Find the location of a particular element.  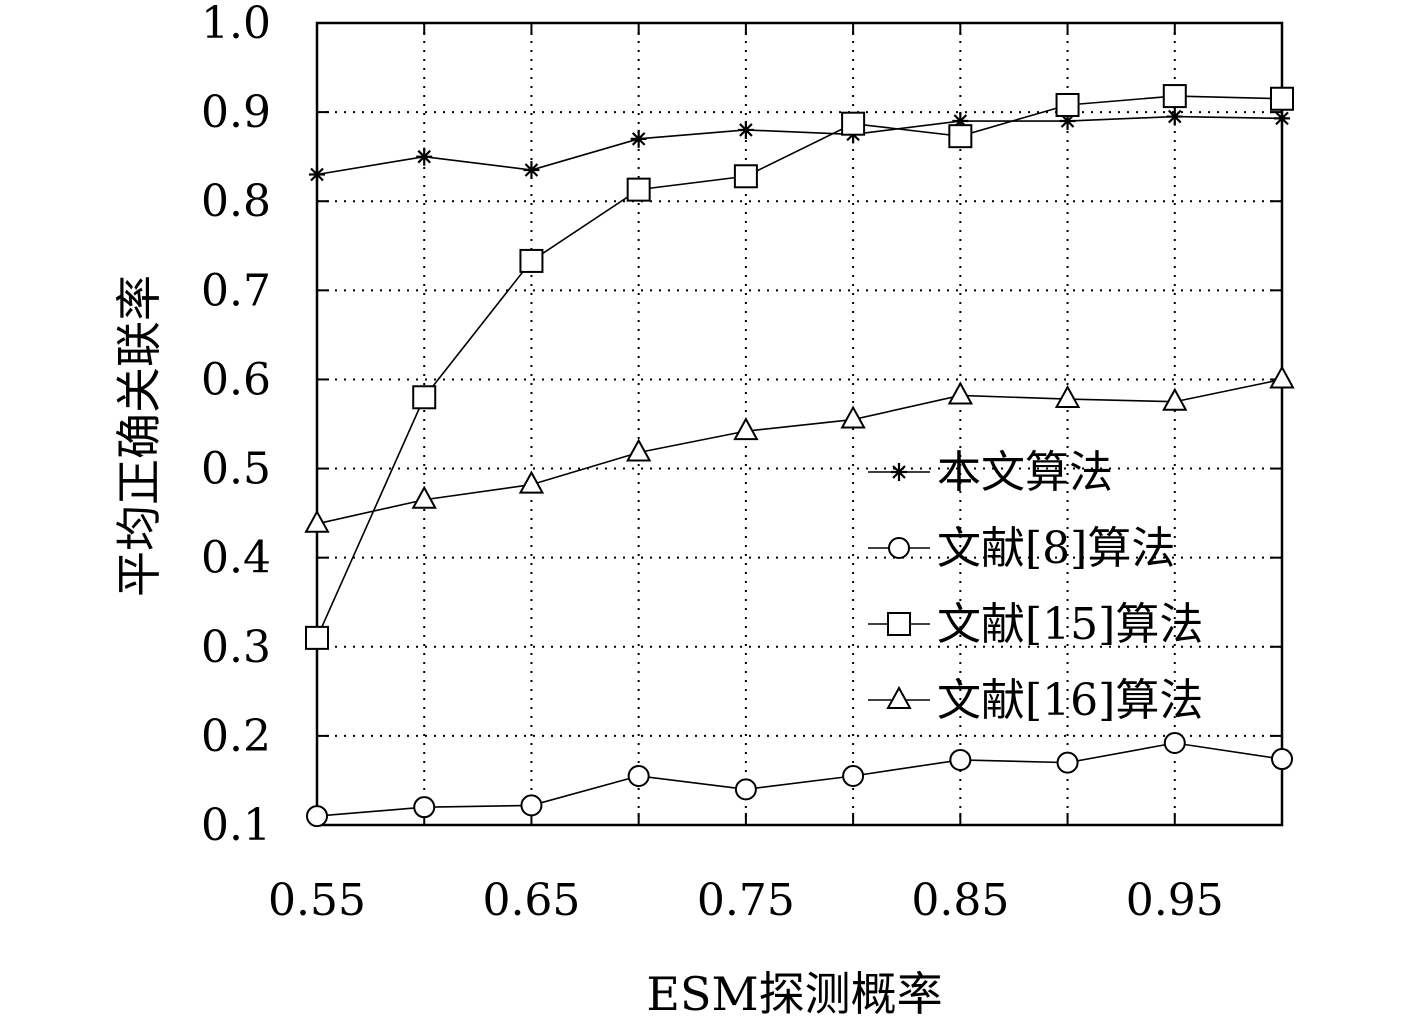

y-tick-label: 0.3 is located at coordinates (236, 647).